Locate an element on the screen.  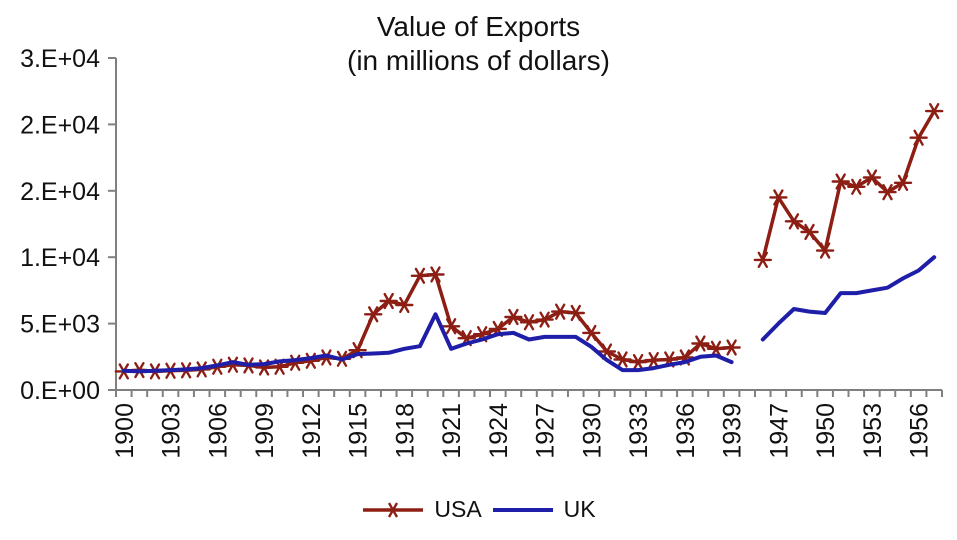
chart-subtitle: (in millions of dollars) is located at coordinates (478, 60).